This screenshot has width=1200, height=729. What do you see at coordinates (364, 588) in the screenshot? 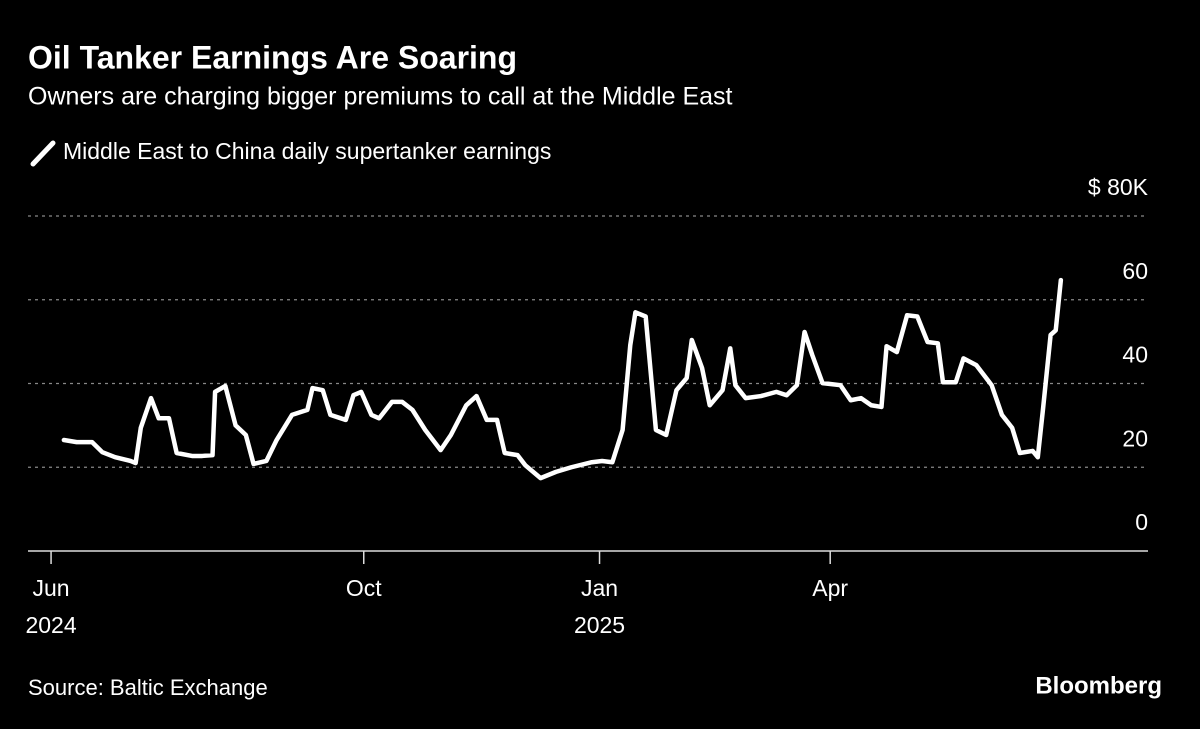
I see `x-tick-label: Oct` at bounding box center [364, 588].